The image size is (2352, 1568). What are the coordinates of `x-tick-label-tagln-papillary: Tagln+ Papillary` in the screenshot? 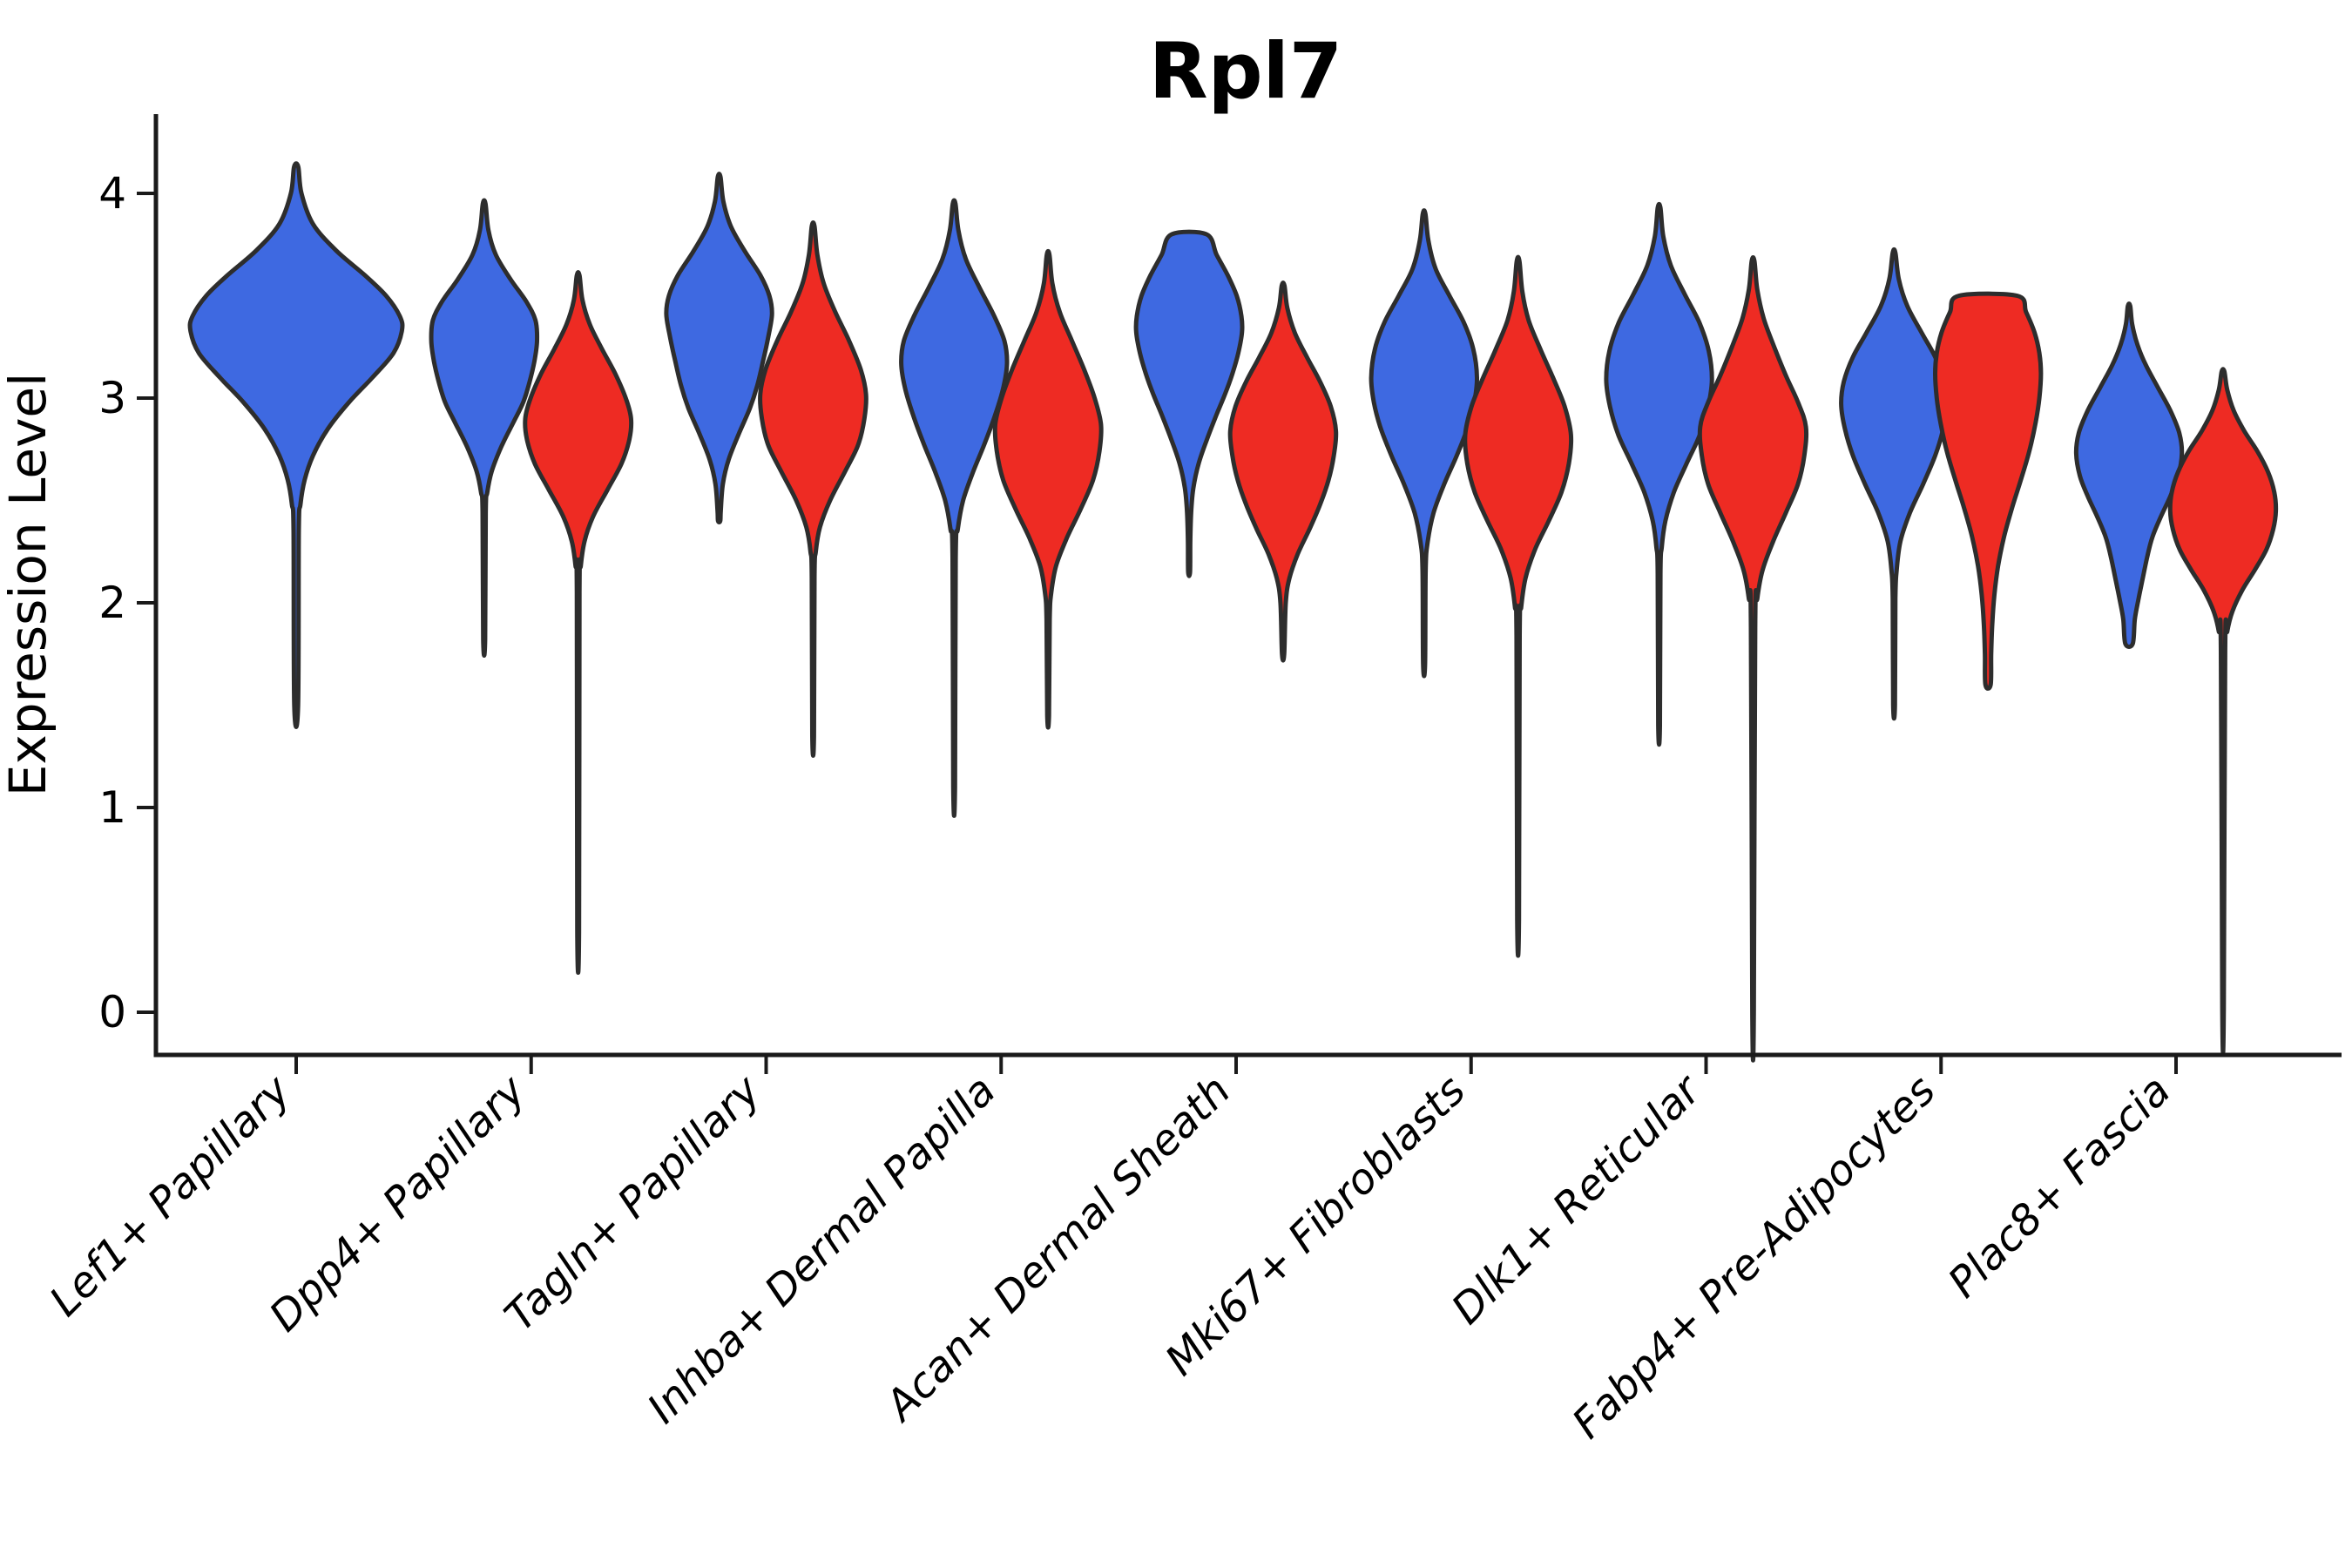 It's located at (633, 1203).